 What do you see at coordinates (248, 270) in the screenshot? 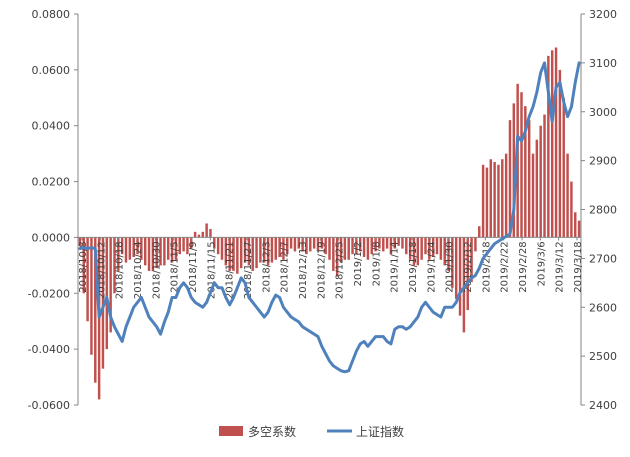
I see `x-tick-label: 2018/11/27` at bounding box center [248, 270].